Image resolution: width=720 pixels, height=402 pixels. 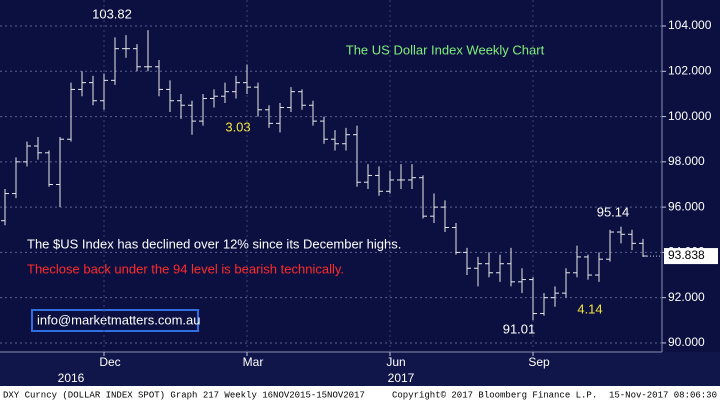 What do you see at coordinates (686, 342) in the screenshot?
I see `y-tick-label: 90.000` at bounding box center [686, 342].